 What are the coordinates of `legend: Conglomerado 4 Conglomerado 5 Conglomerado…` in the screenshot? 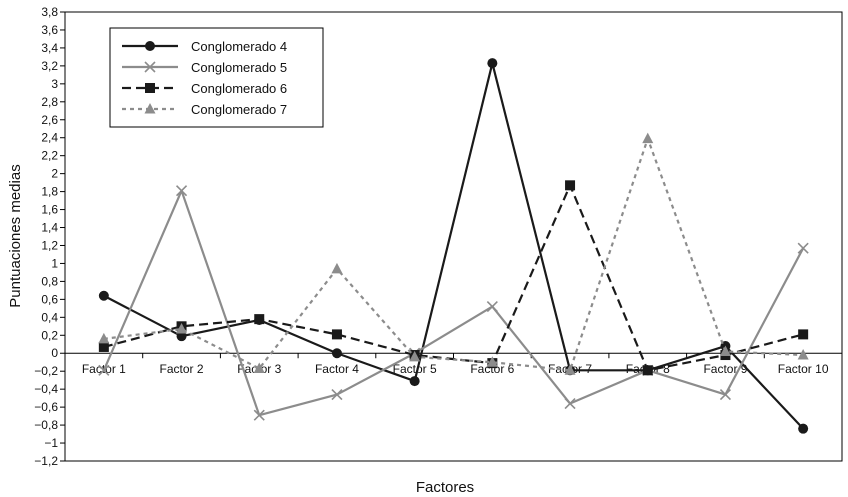 It's located at (216, 77).